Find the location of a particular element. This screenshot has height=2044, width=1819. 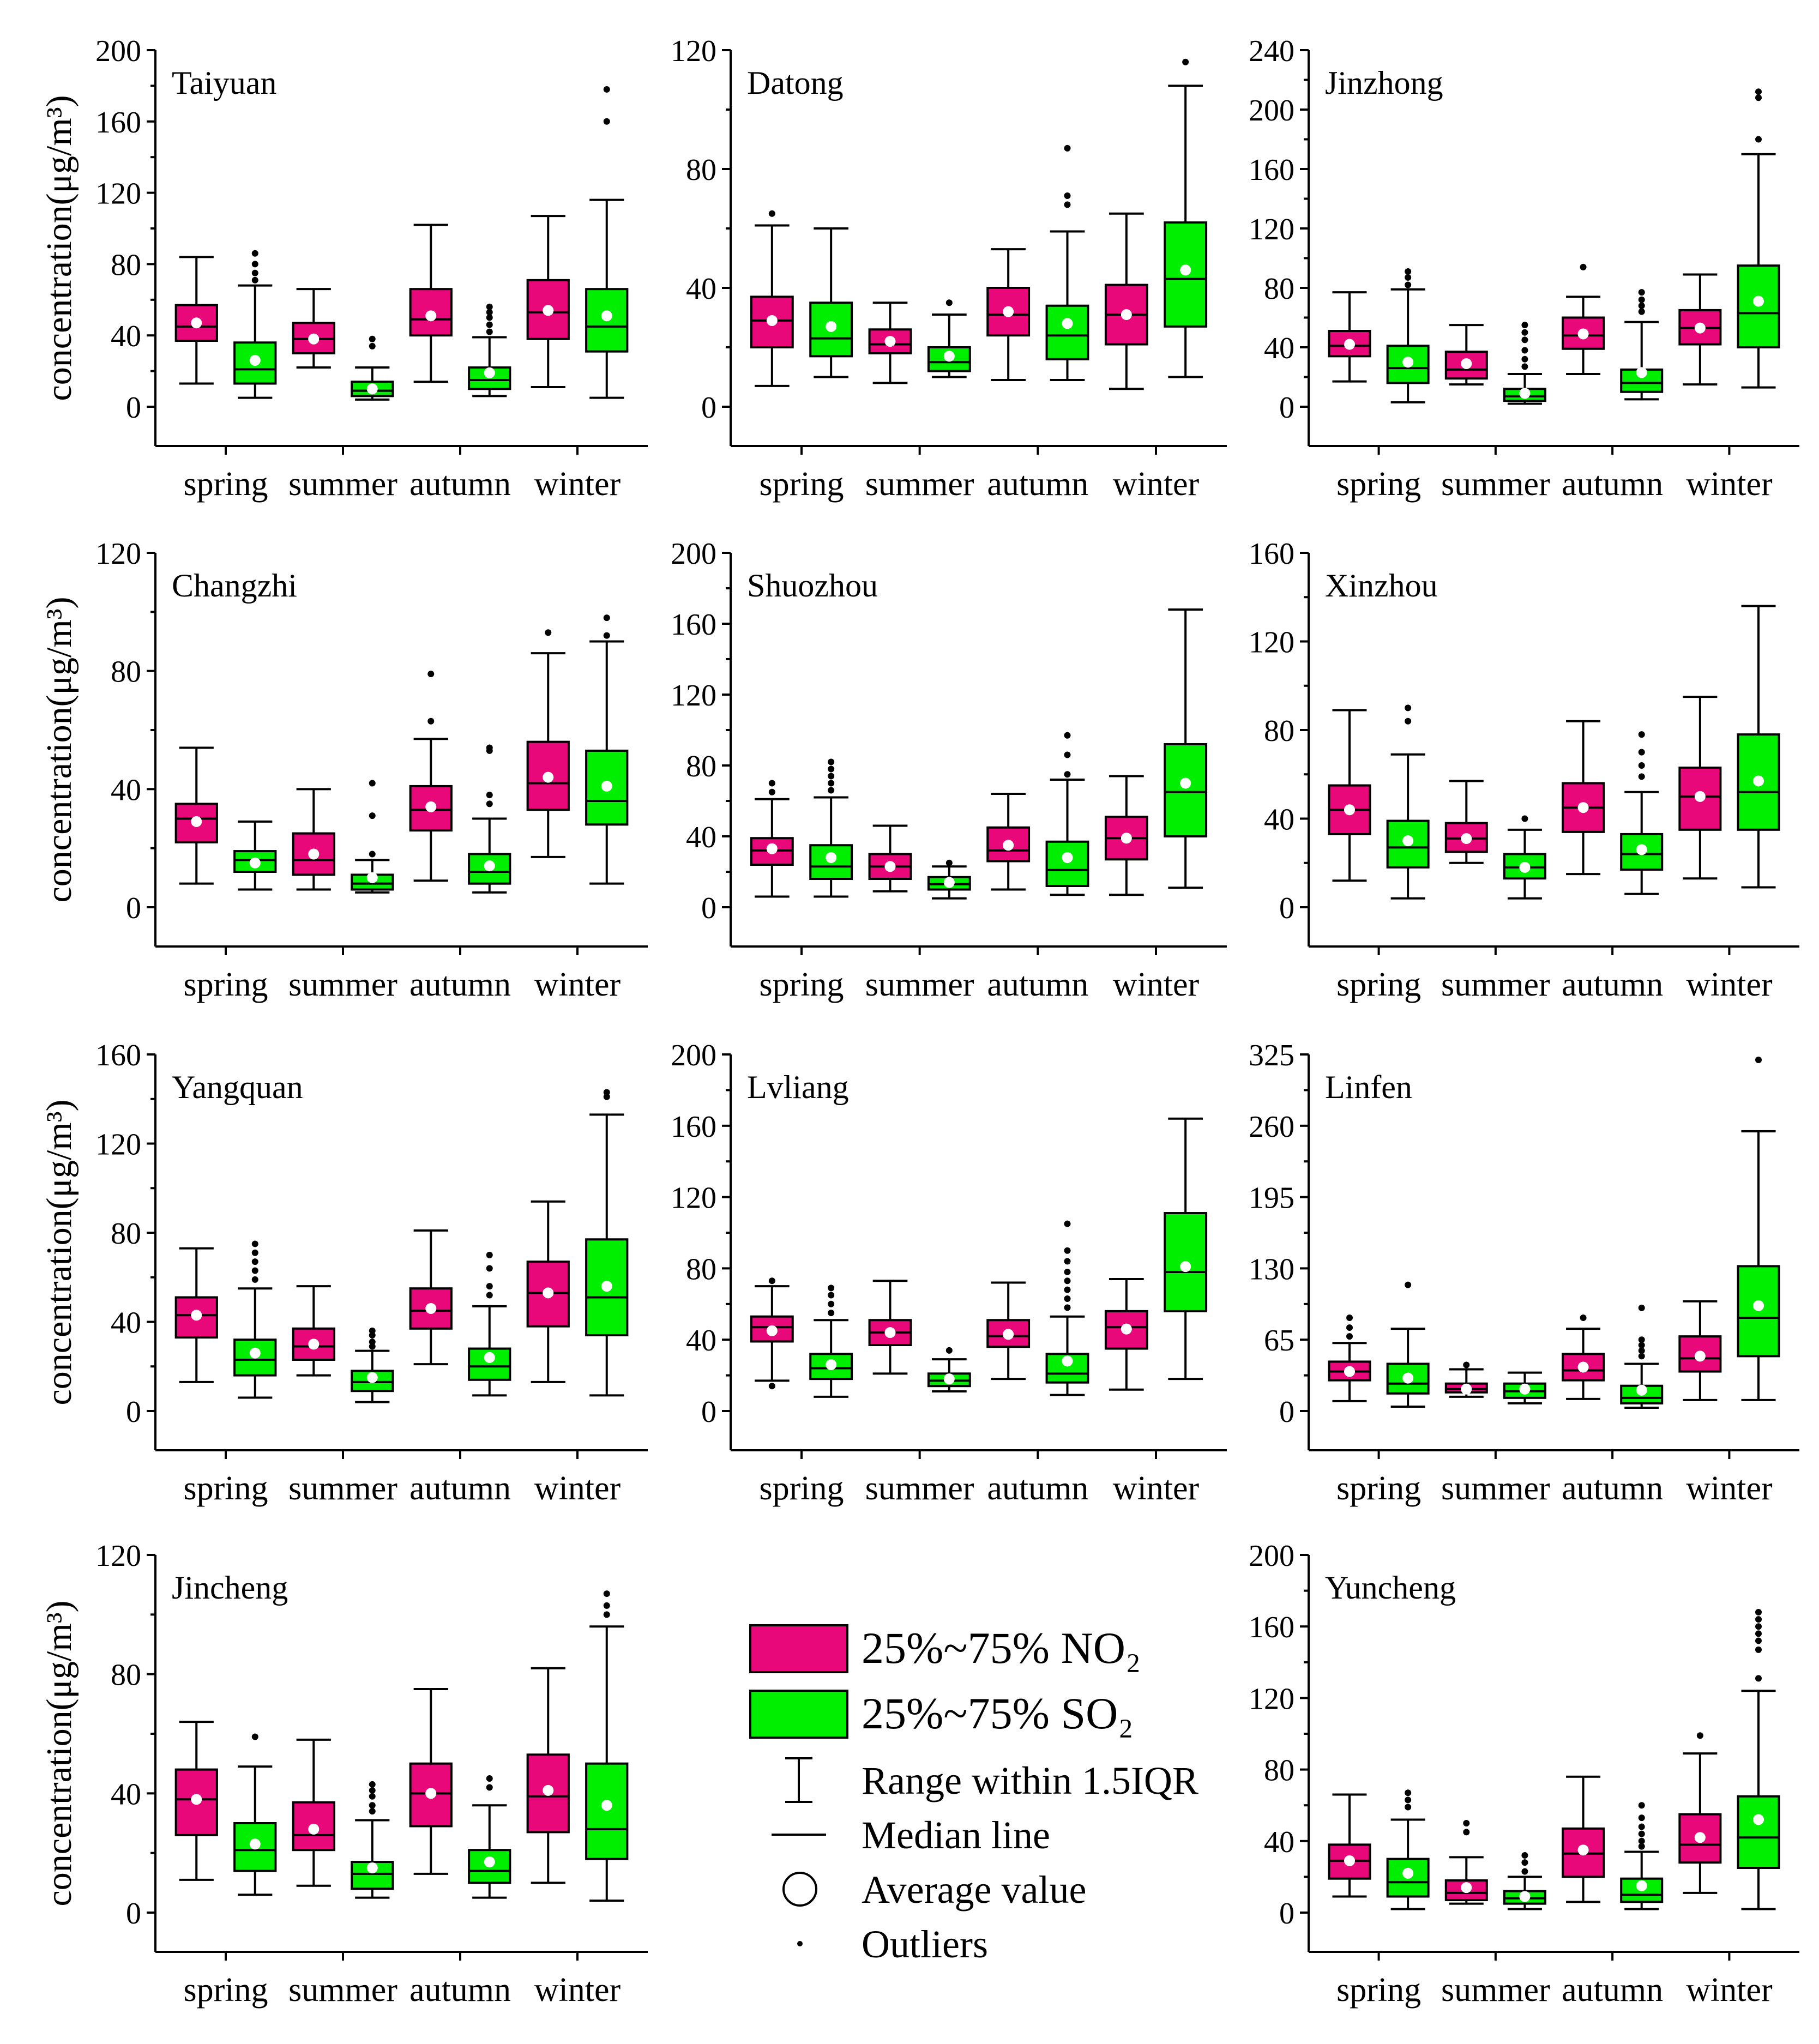

box-so2-winter is located at coordinates (607, 242).